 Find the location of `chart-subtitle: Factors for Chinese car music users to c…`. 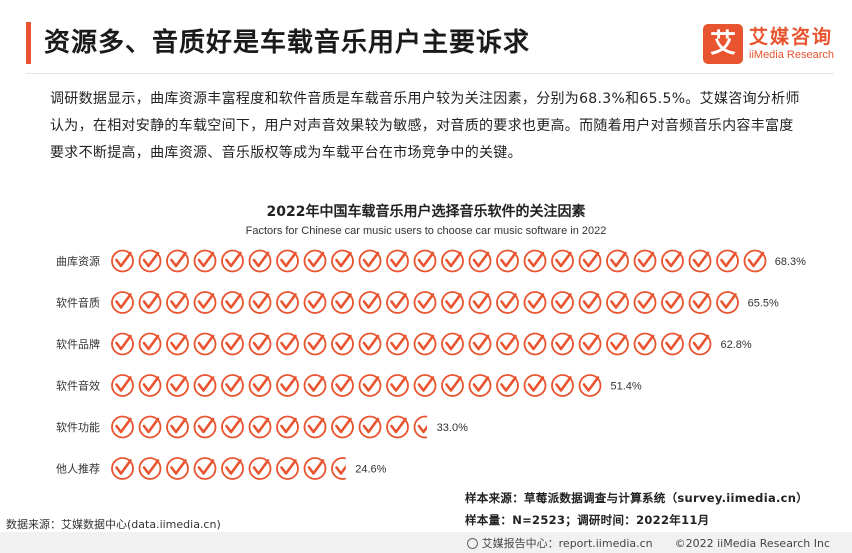

chart-subtitle: Factors for Chinese car music users to c… is located at coordinates (426, 231).